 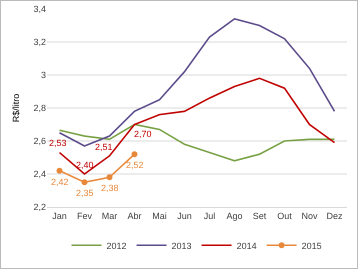 I want to click on y-tick-label: 3,4, so click(x=39, y=9).